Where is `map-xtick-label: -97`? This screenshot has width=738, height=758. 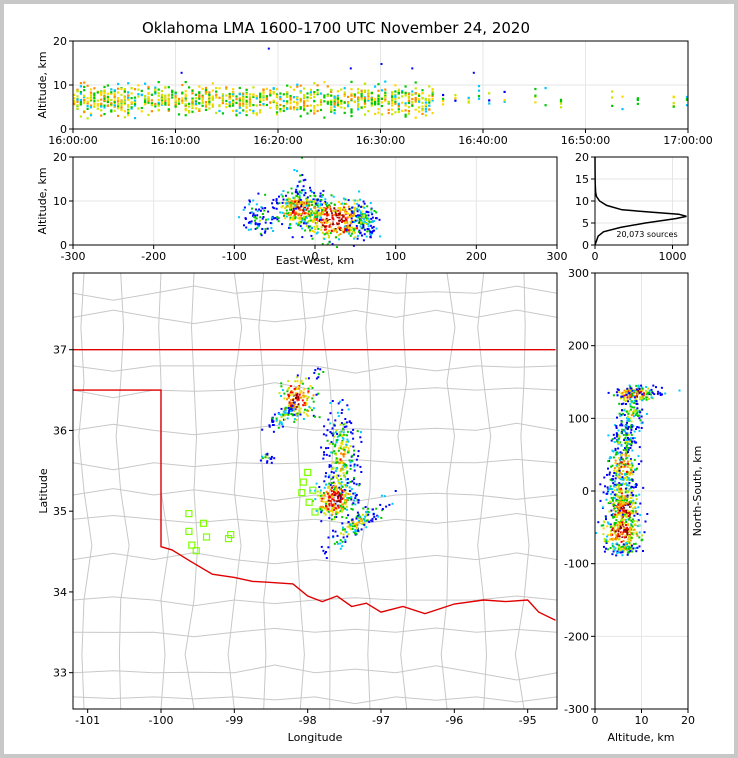
map-xtick-label: -97 is located at coordinates (381, 720).